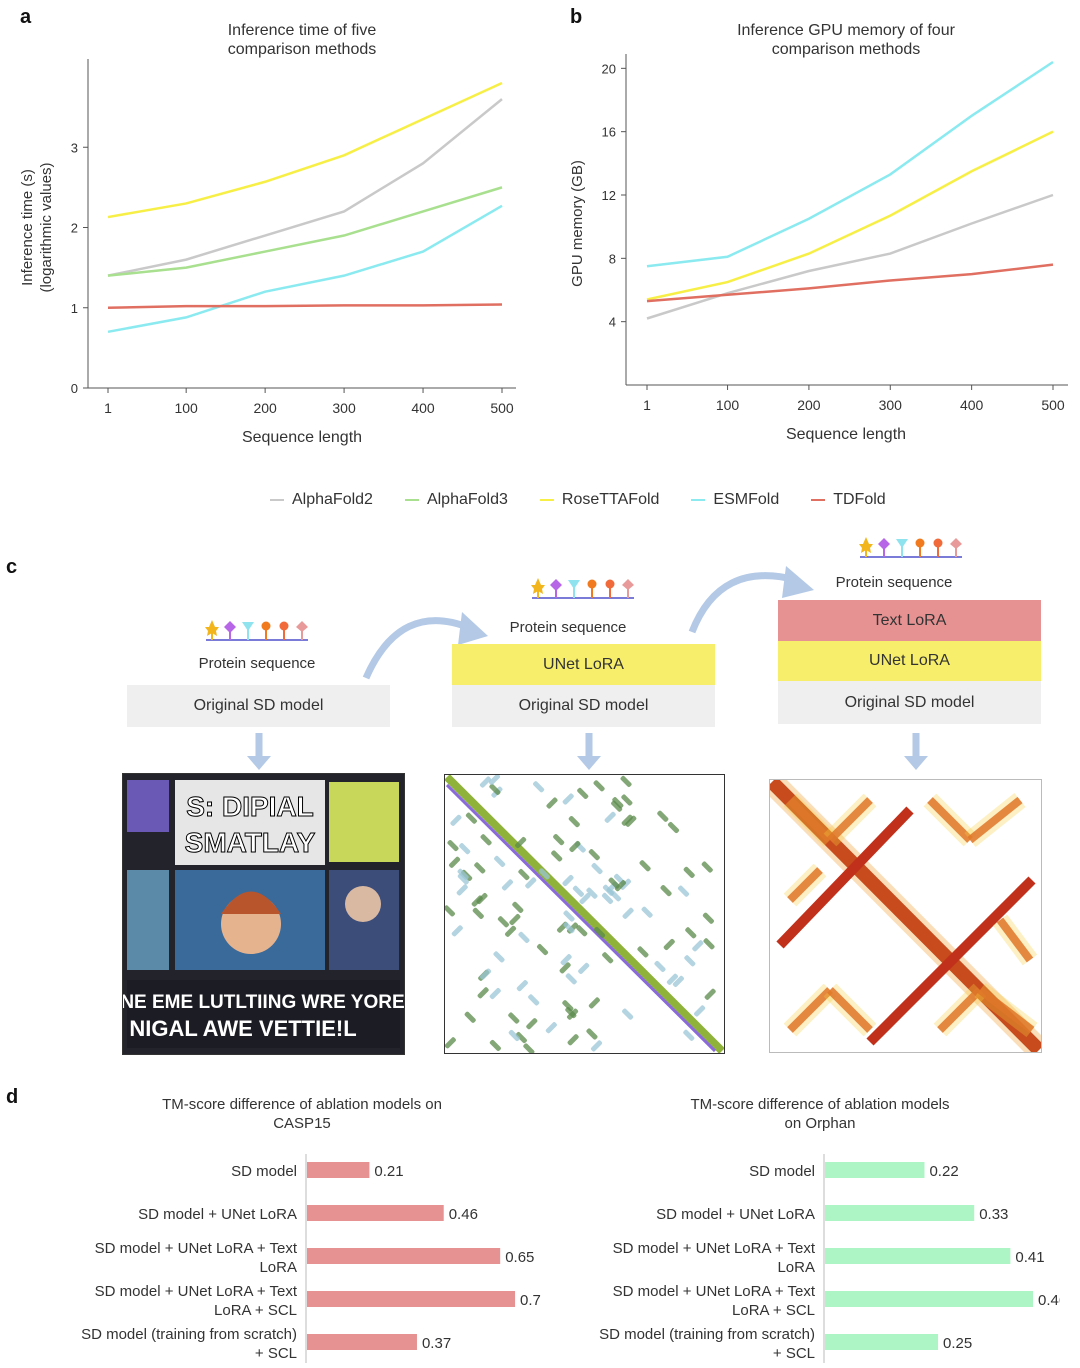 Image resolution: width=1080 pixels, height=1368 pixels. I want to click on memory-y-tick-label-3: 16, so click(609, 132).